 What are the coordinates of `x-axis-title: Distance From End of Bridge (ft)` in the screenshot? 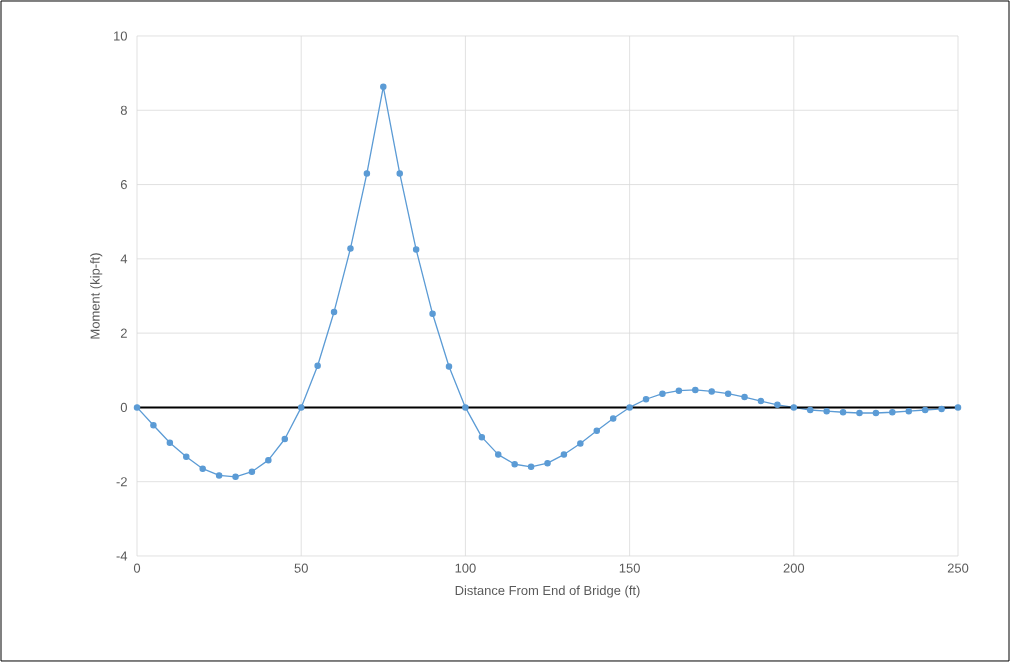 It's located at (547, 591).